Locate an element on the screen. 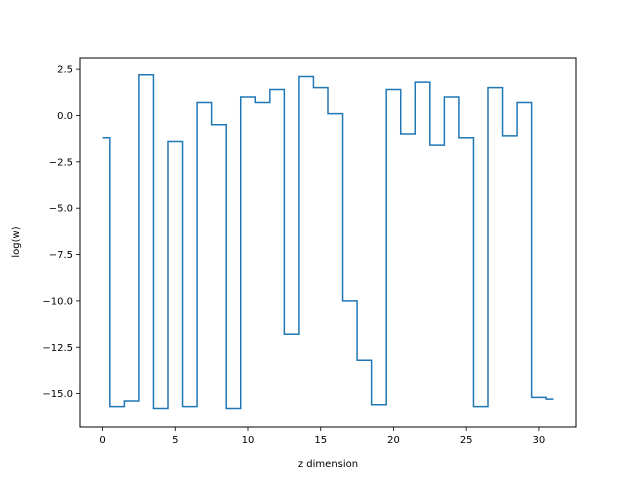 This screenshot has height=480, width=640. x-tick-label: 15 is located at coordinates (320, 440).